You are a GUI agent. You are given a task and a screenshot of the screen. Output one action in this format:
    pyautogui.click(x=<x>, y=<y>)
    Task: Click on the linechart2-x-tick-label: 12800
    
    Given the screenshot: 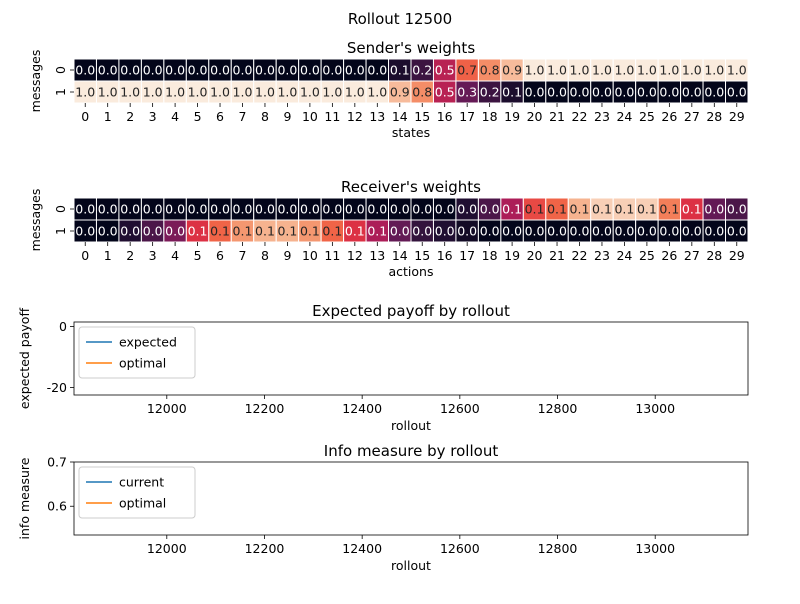 What is the action you would take?
    pyautogui.click(x=558, y=408)
    